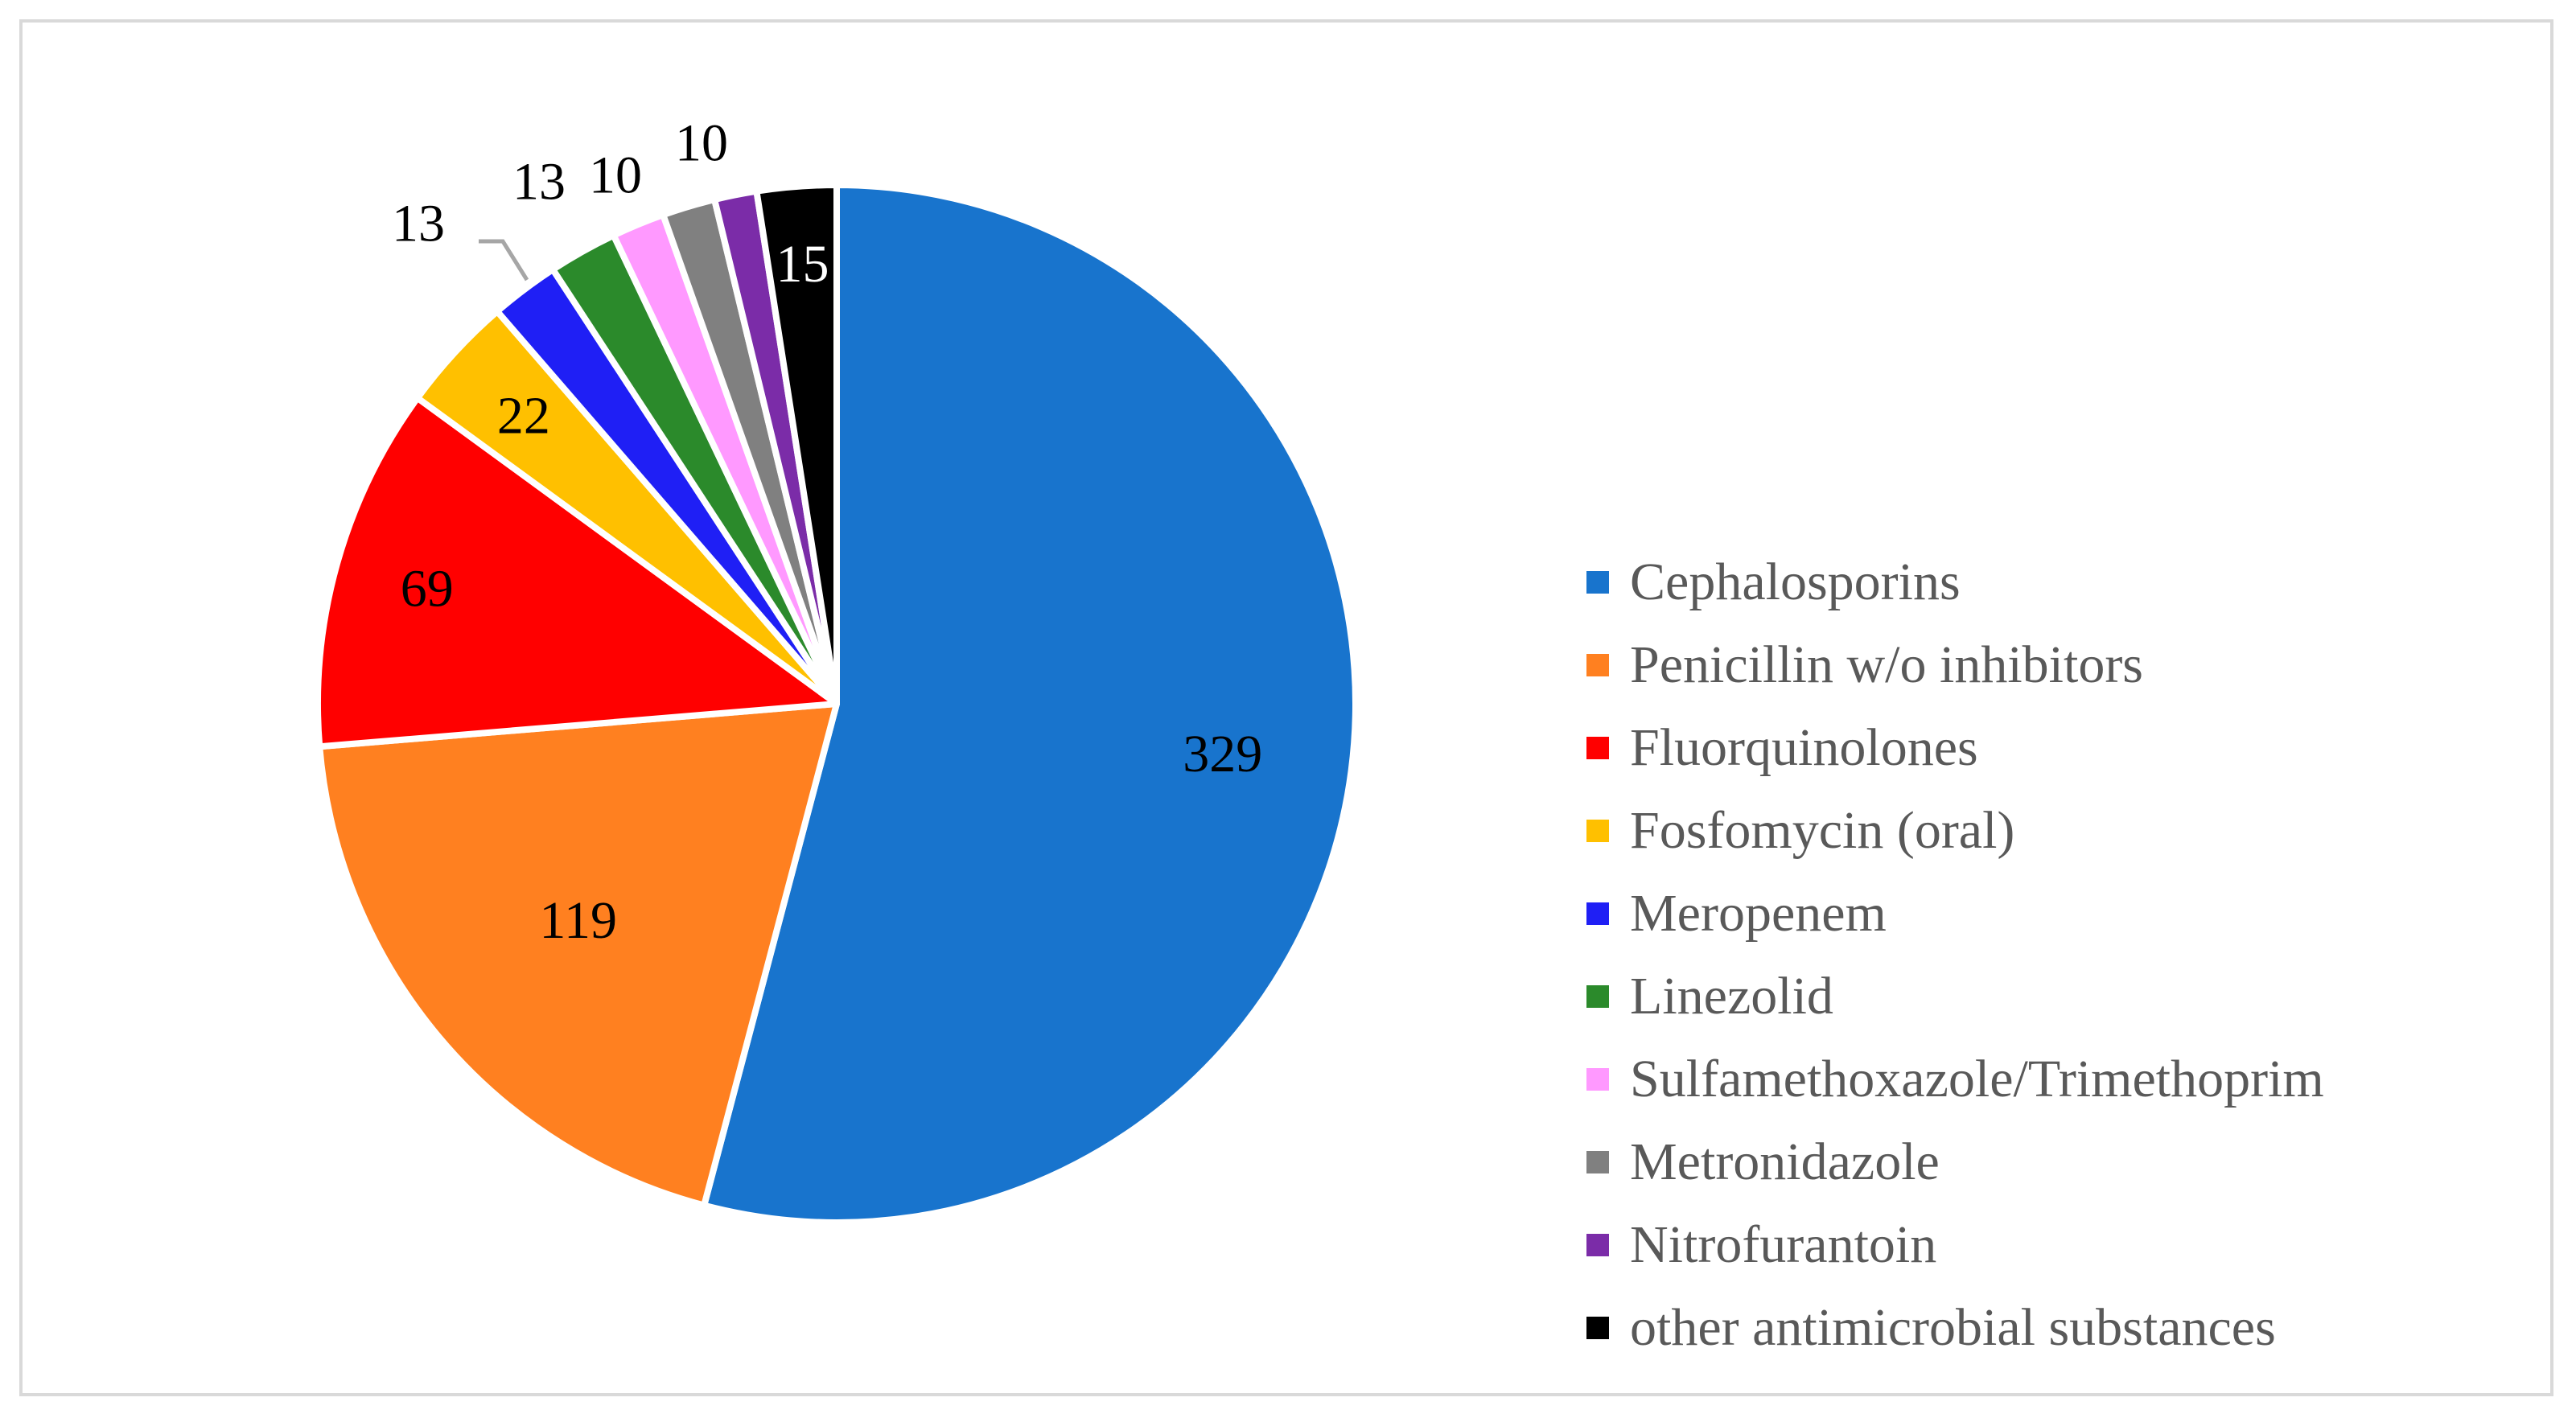  Describe the element at coordinates (701, 143) in the screenshot. I see `data-label-metronidazole: 10` at that location.